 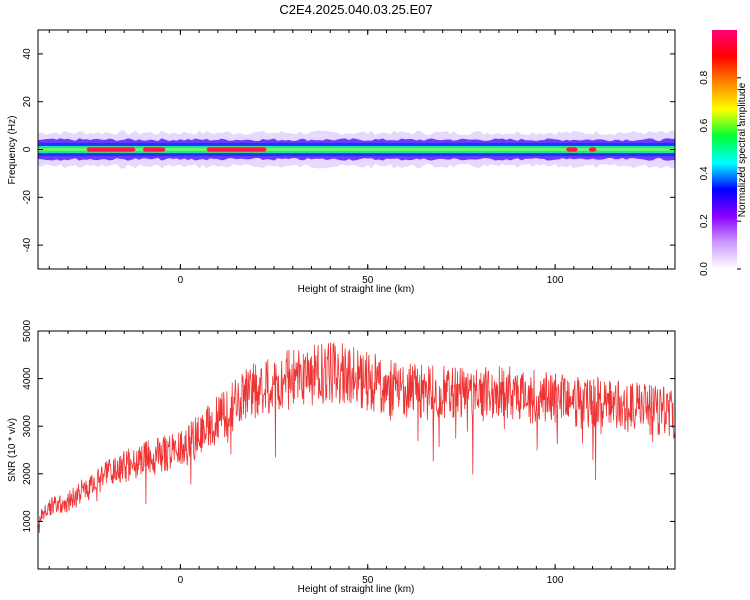 I want to click on colorbar-tick-label: 0.4, so click(x=704, y=173).